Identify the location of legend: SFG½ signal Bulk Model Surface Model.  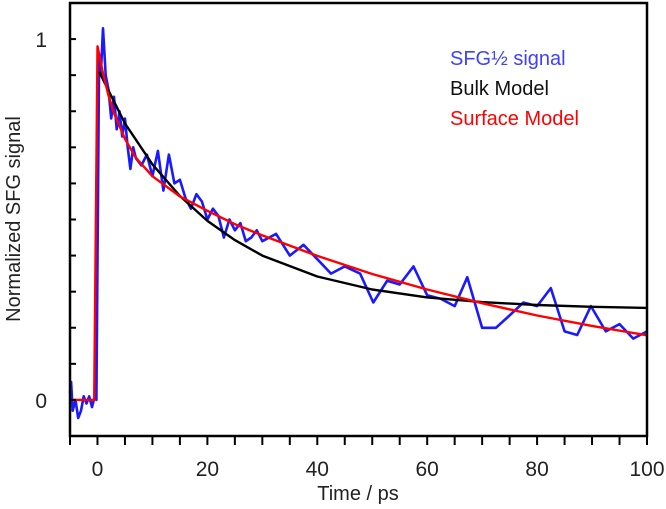
(514, 89).